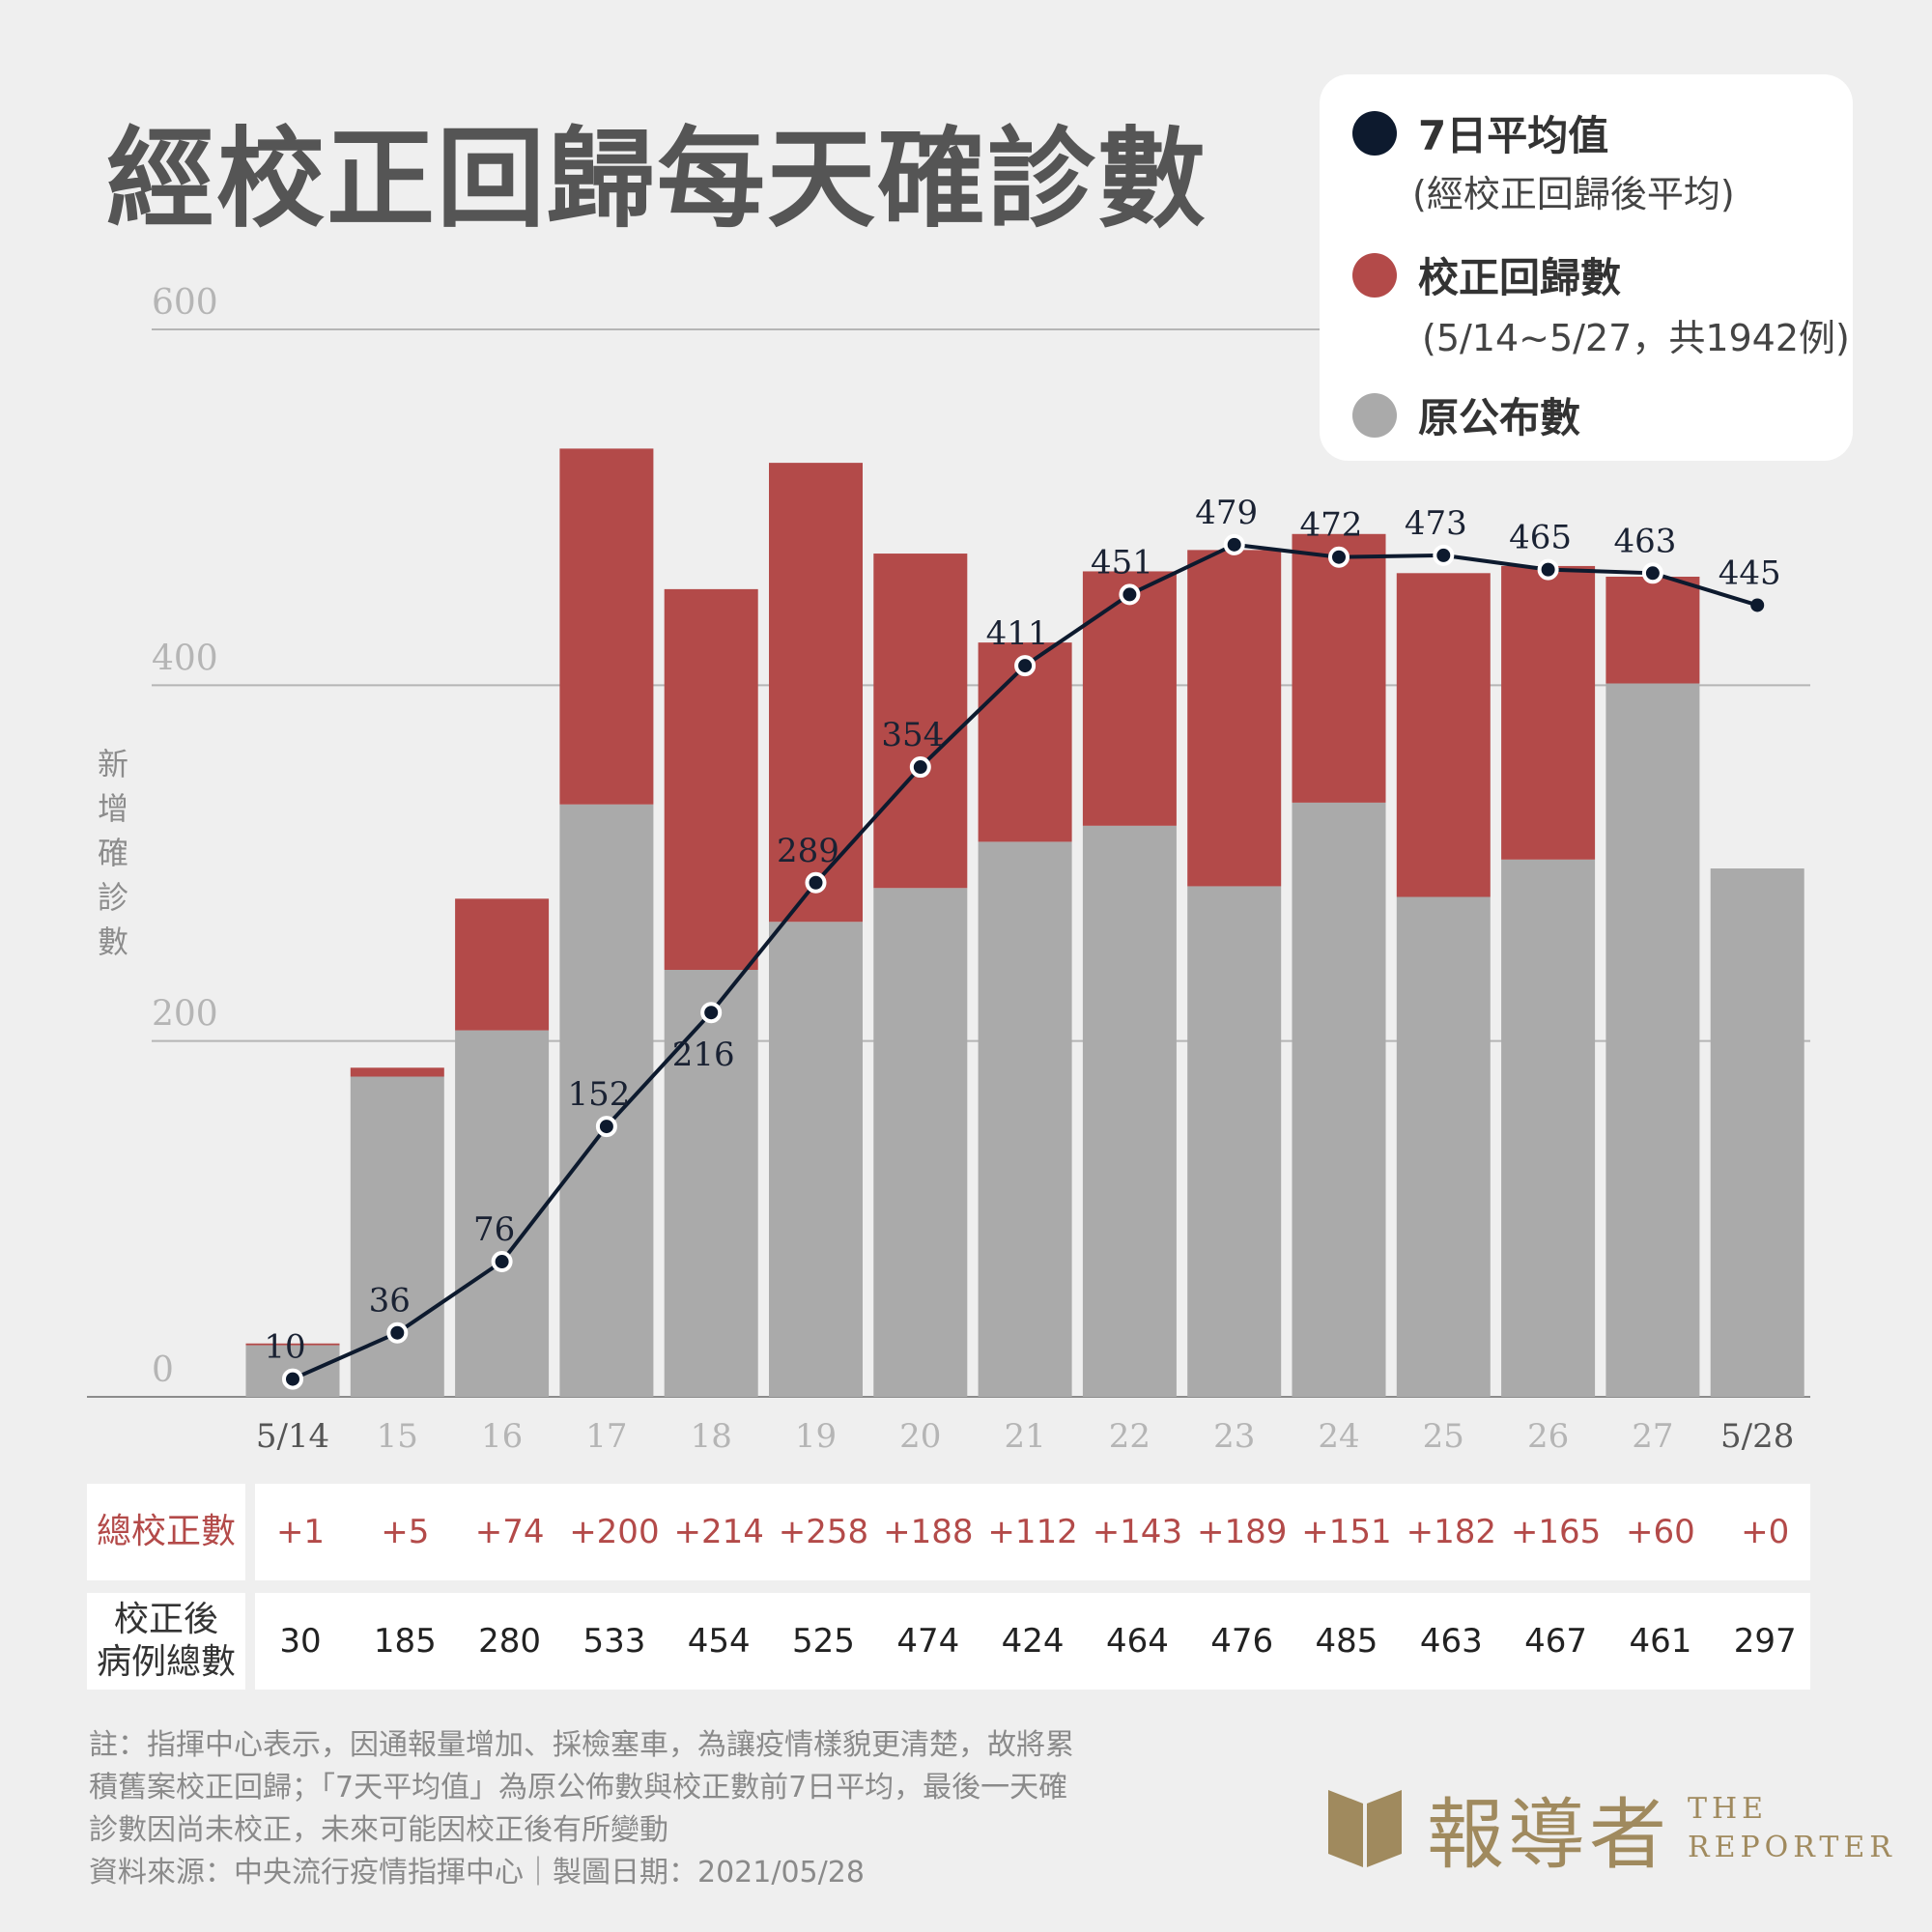 The width and height of the screenshot is (1932, 1932). I want to click on legend-item-average: 7日平均值, so click(1480, 132).